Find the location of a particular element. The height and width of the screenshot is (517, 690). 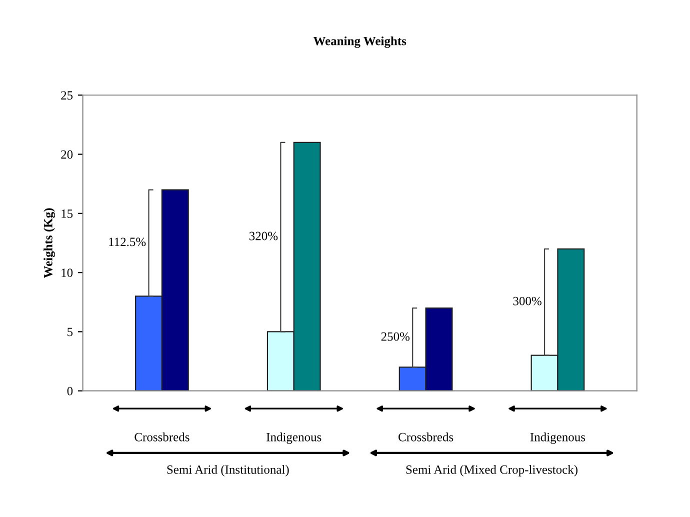

annotation: 300% is located at coordinates (527, 301).